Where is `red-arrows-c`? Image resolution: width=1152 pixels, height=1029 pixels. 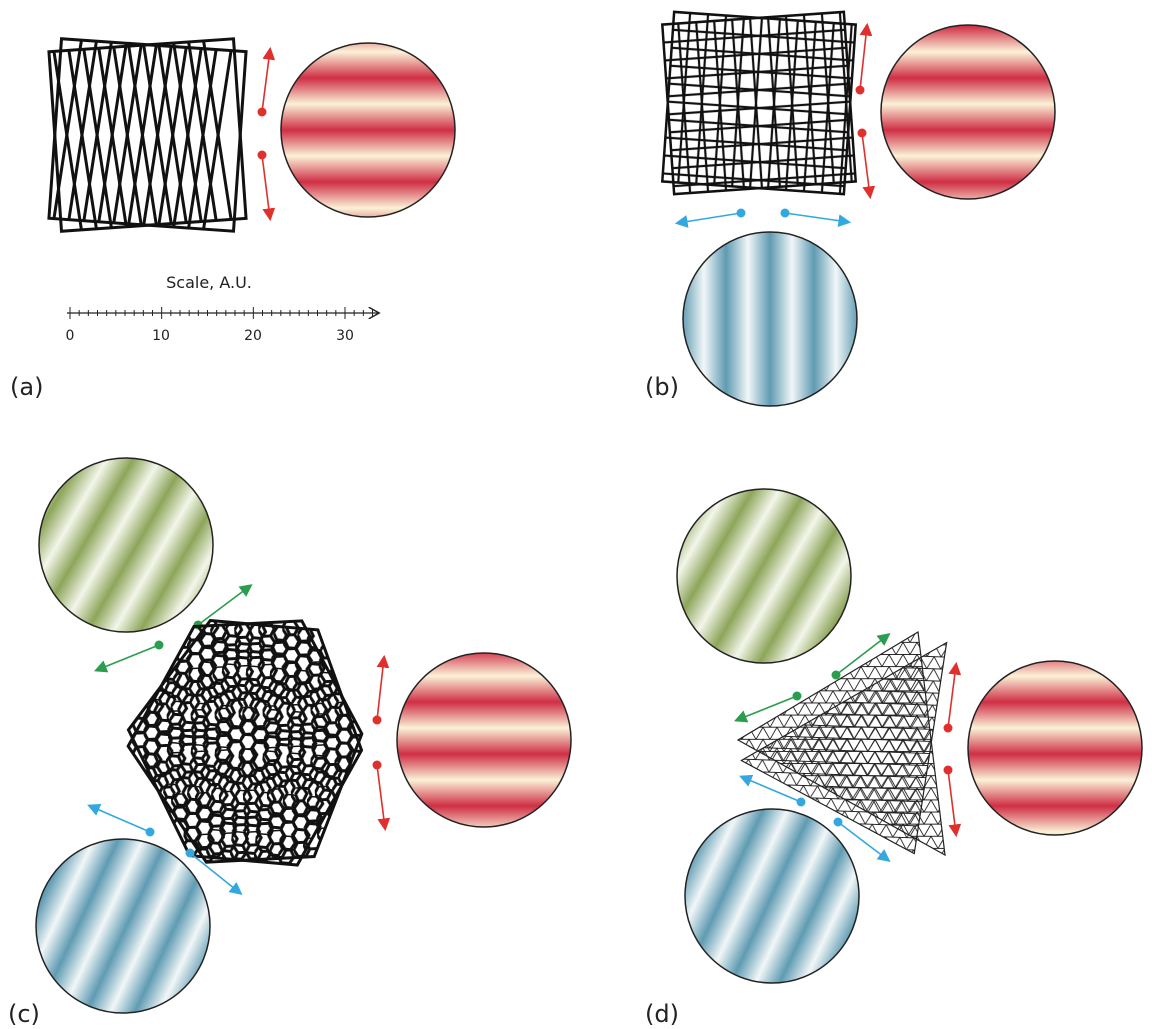
red-arrows-c is located at coordinates (379, 743).